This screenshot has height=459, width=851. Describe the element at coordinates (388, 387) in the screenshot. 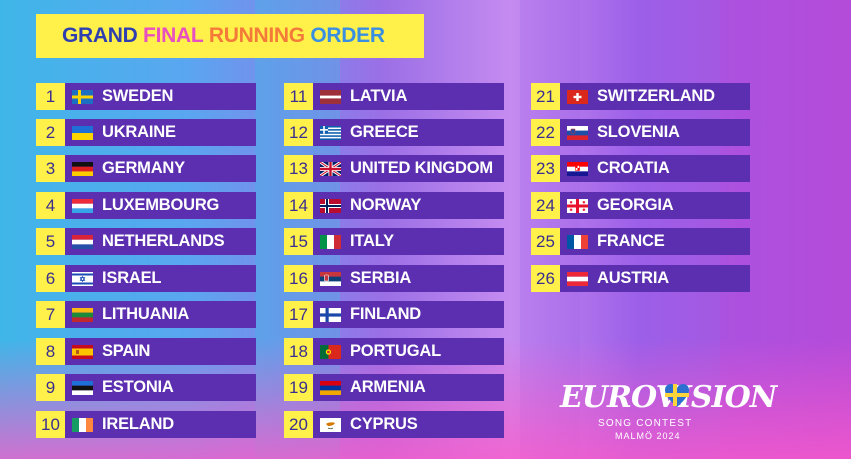

I see `country-name: ARMENIA` at that location.